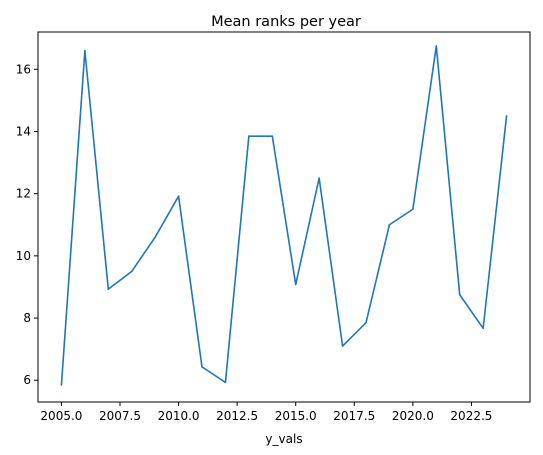 Image resolution: width=543 pixels, height=455 pixels. What do you see at coordinates (23, 256) in the screenshot?
I see `y-tick-label: 10` at bounding box center [23, 256].